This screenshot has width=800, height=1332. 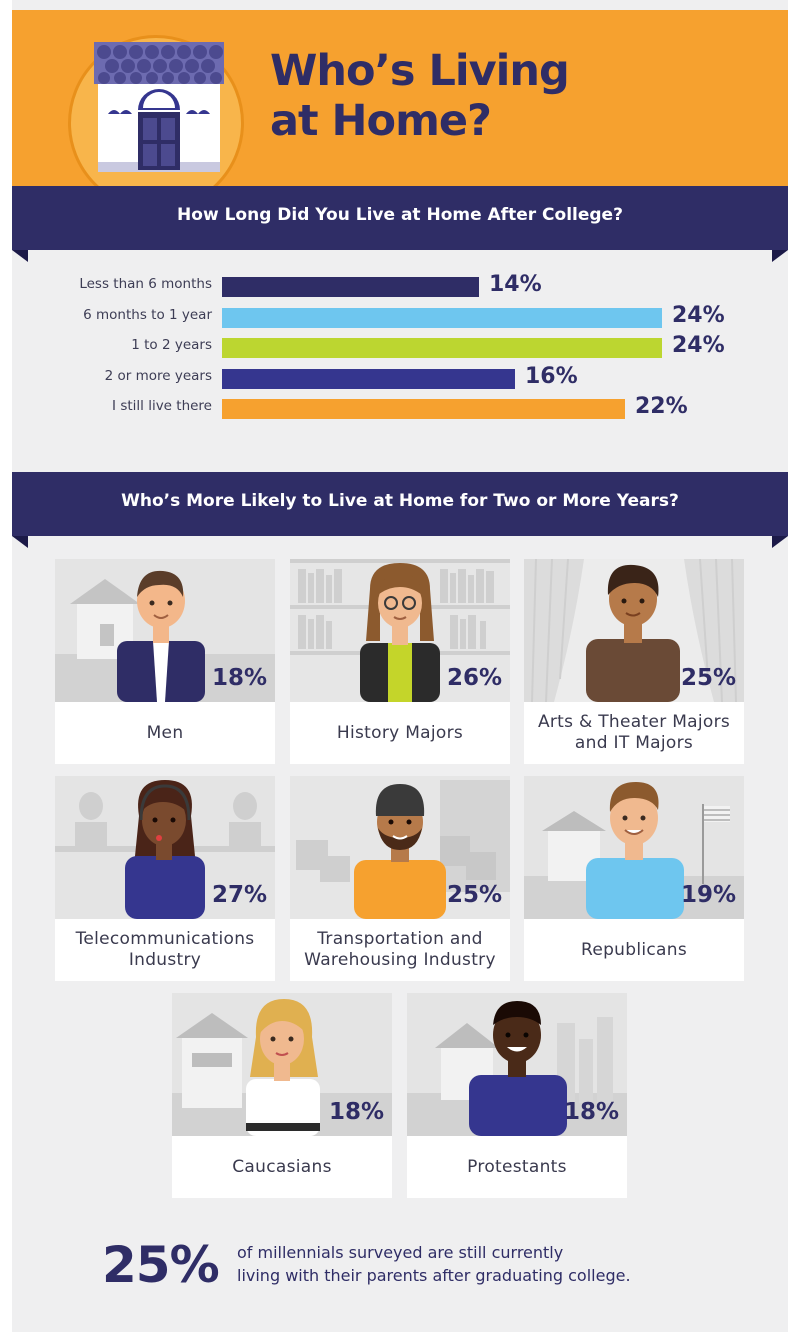 I want to click on men-illustration, so click(x=165, y=630).